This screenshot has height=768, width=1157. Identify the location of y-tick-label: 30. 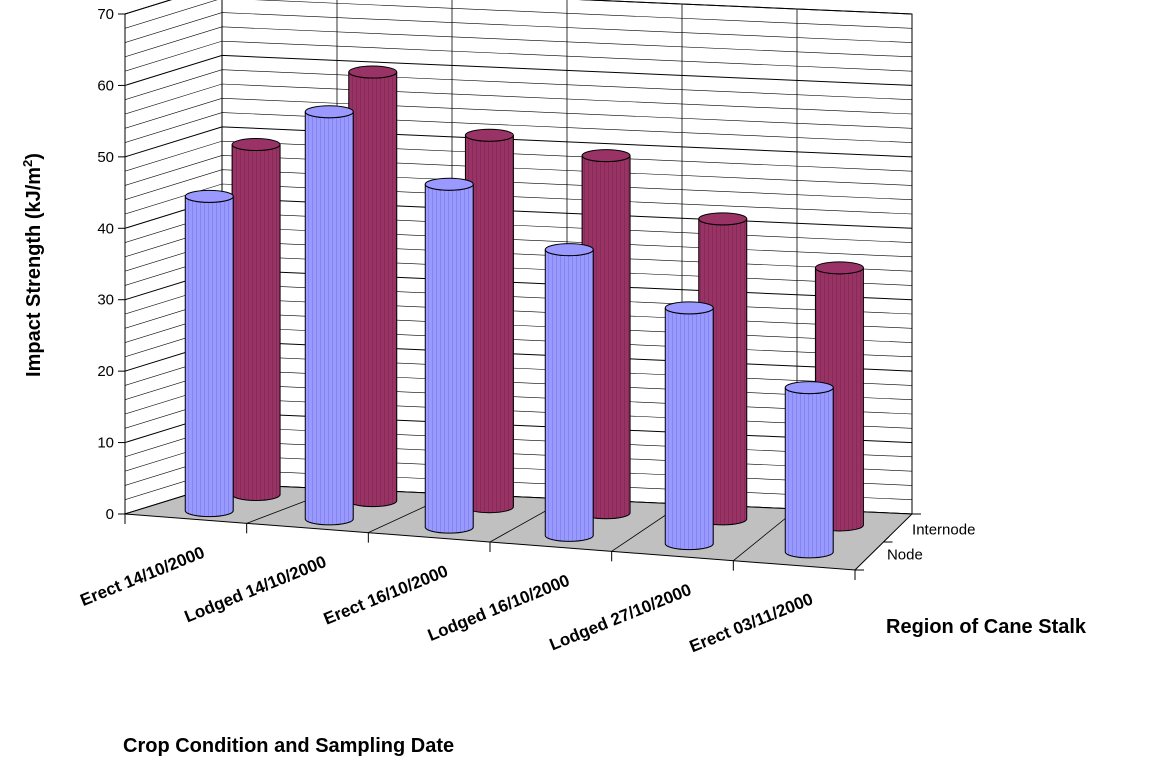
(105, 300).